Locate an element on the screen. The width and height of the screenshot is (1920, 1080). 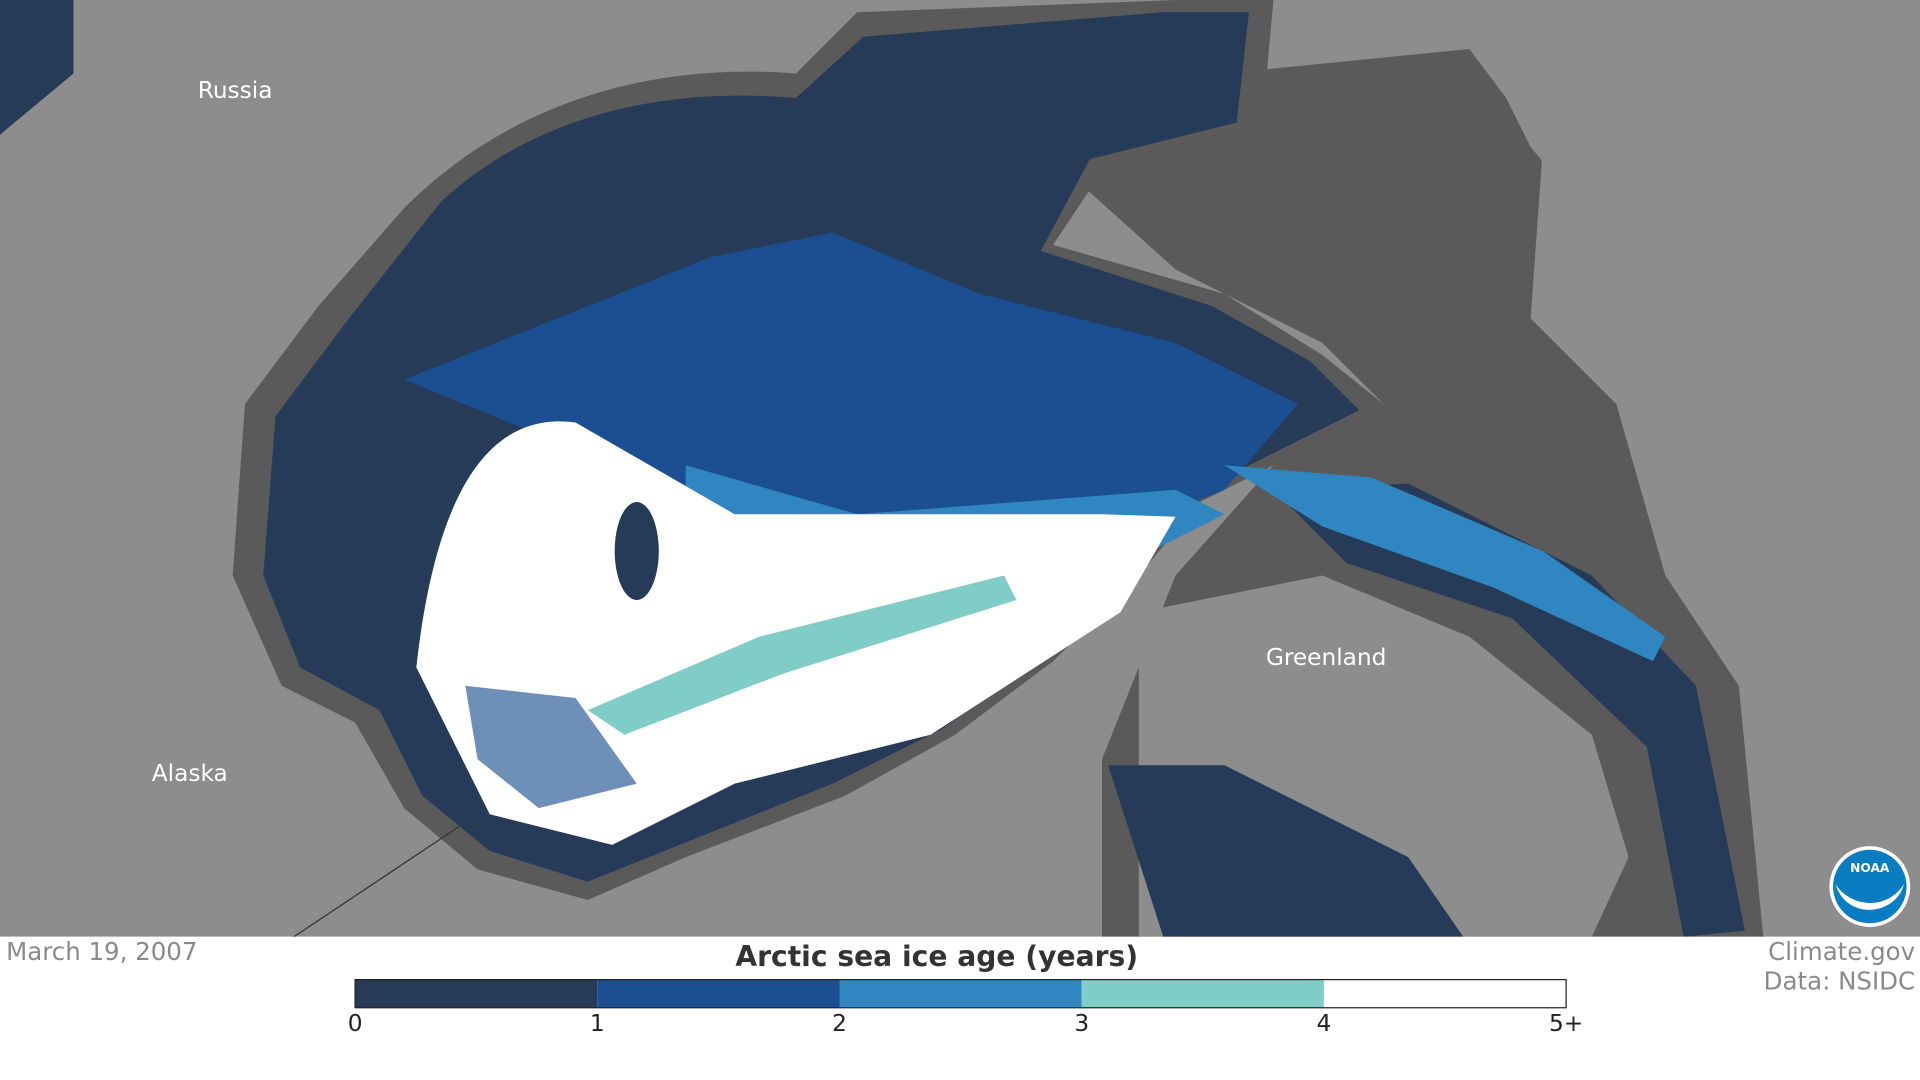
legend-tick-label: 0 is located at coordinates (355, 1023).